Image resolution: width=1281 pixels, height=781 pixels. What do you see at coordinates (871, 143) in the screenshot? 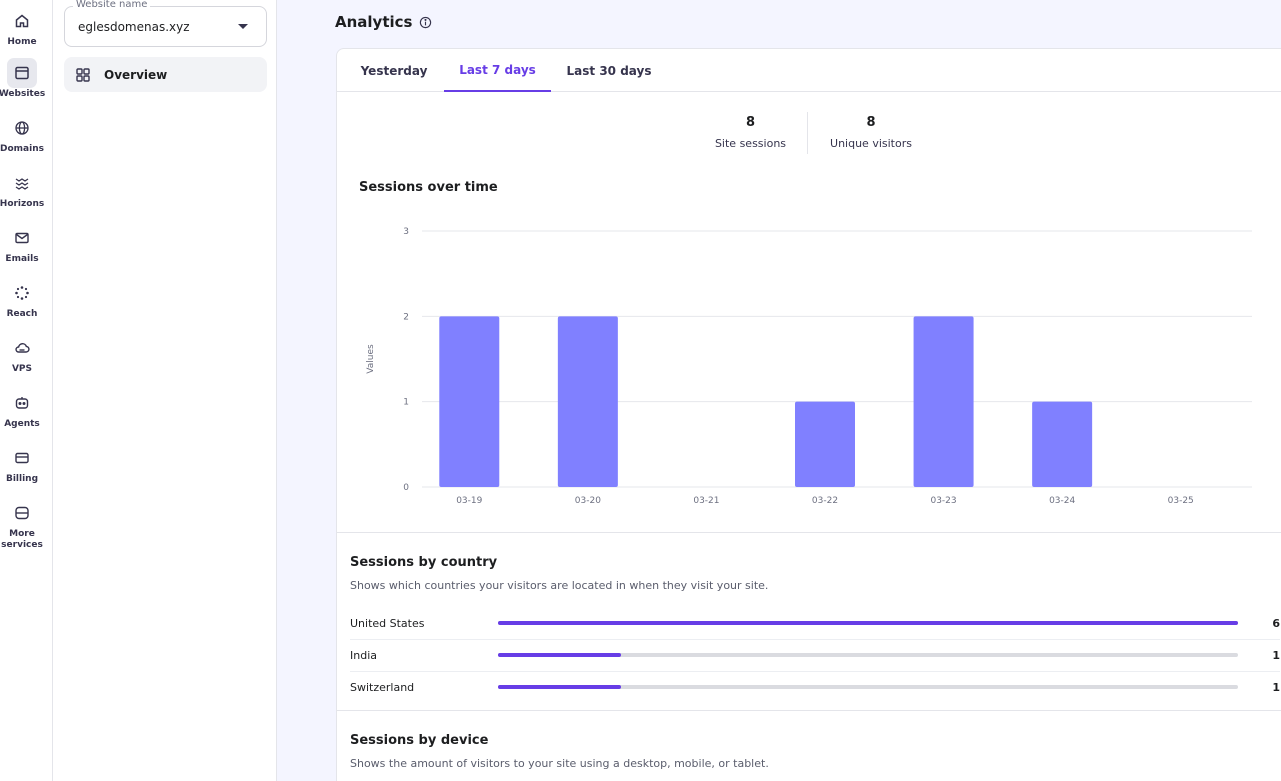
I see `stat-label: Unique visitors` at bounding box center [871, 143].